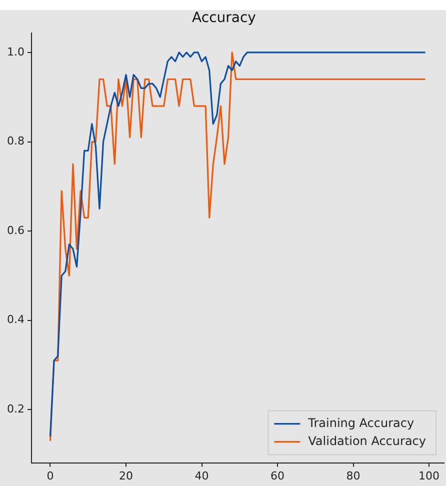 This screenshot has width=446, height=486. What do you see at coordinates (353, 475) in the screenshot?
I see `x-tick-label: 80` at bounding box center [353, 475].